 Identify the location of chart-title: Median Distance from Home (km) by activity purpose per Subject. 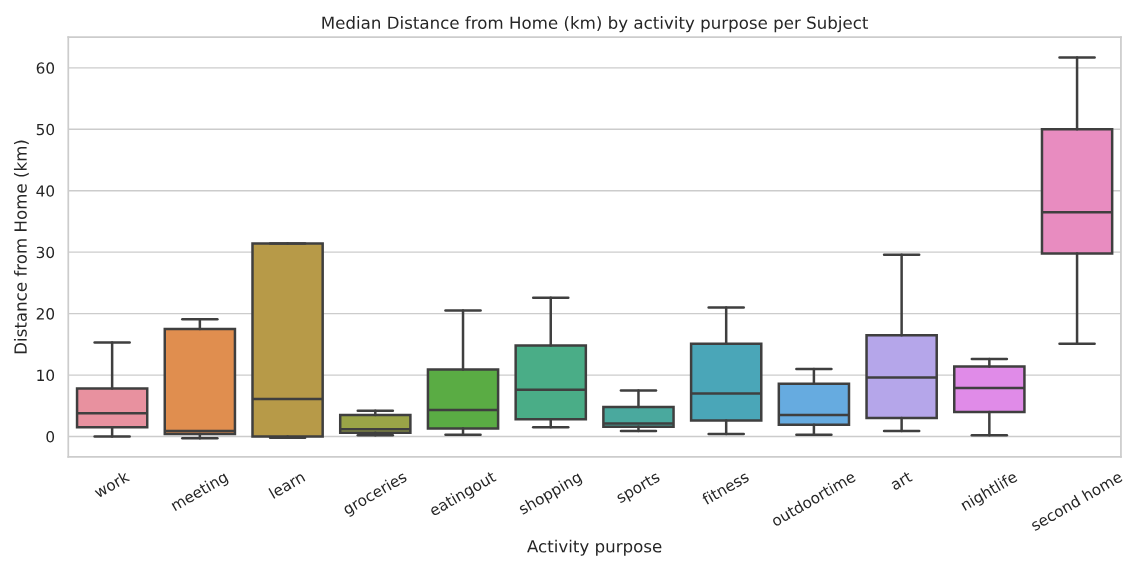
(595, 24).